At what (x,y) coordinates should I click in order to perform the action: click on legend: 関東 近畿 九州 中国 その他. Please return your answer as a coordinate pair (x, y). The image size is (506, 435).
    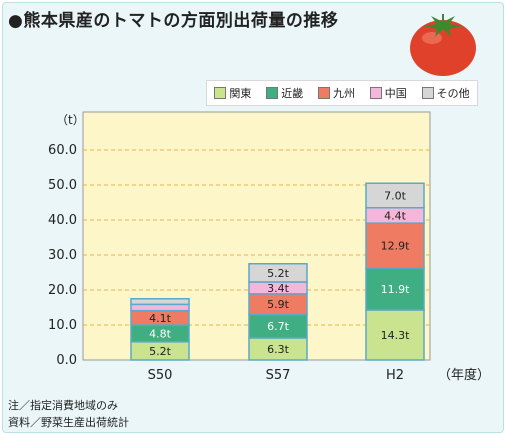
    Looking at the image, I should click on (342, 93).